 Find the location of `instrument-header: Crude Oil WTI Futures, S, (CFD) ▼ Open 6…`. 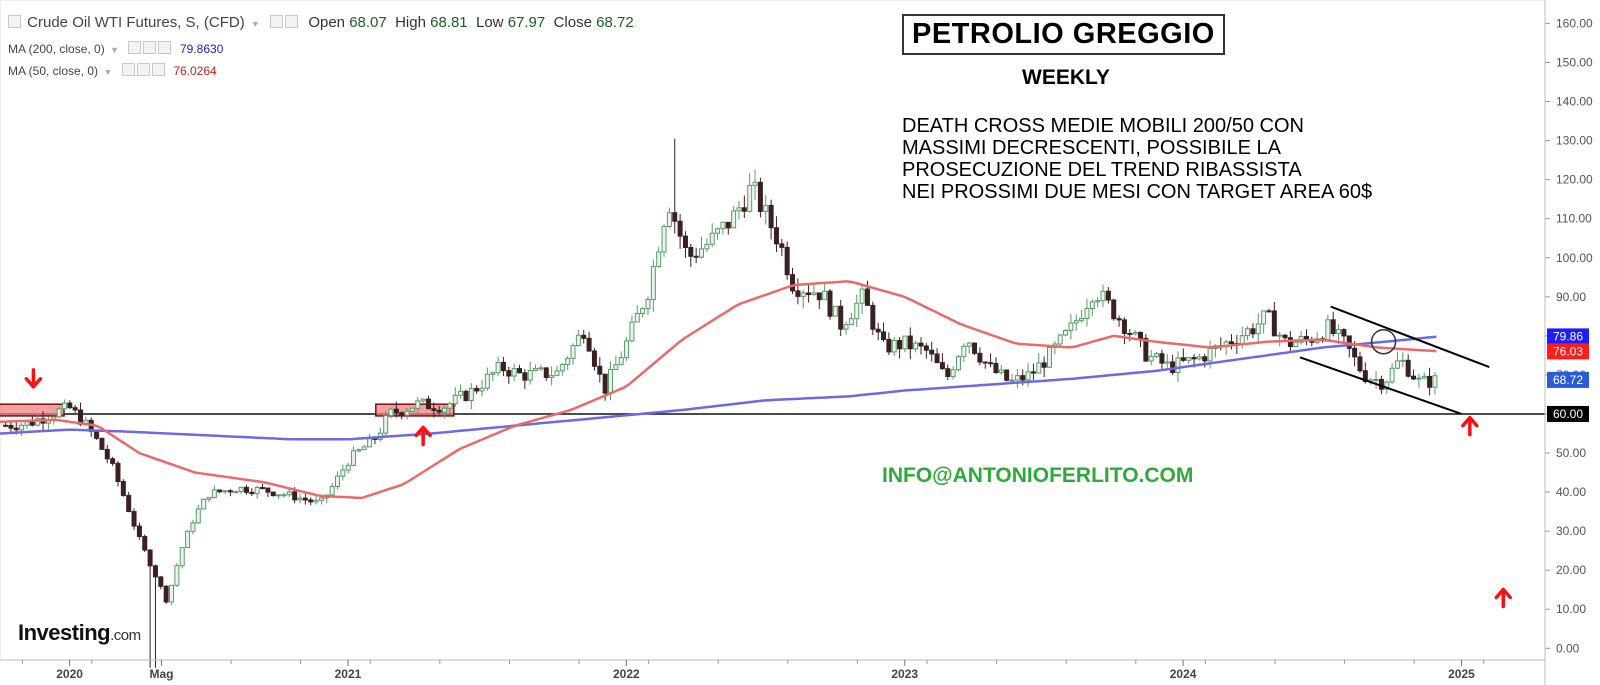

instrument-header: Crude Oil WTI Futures, S, (CFD) ▼ Open 6… is located at coordinates (321, 22).